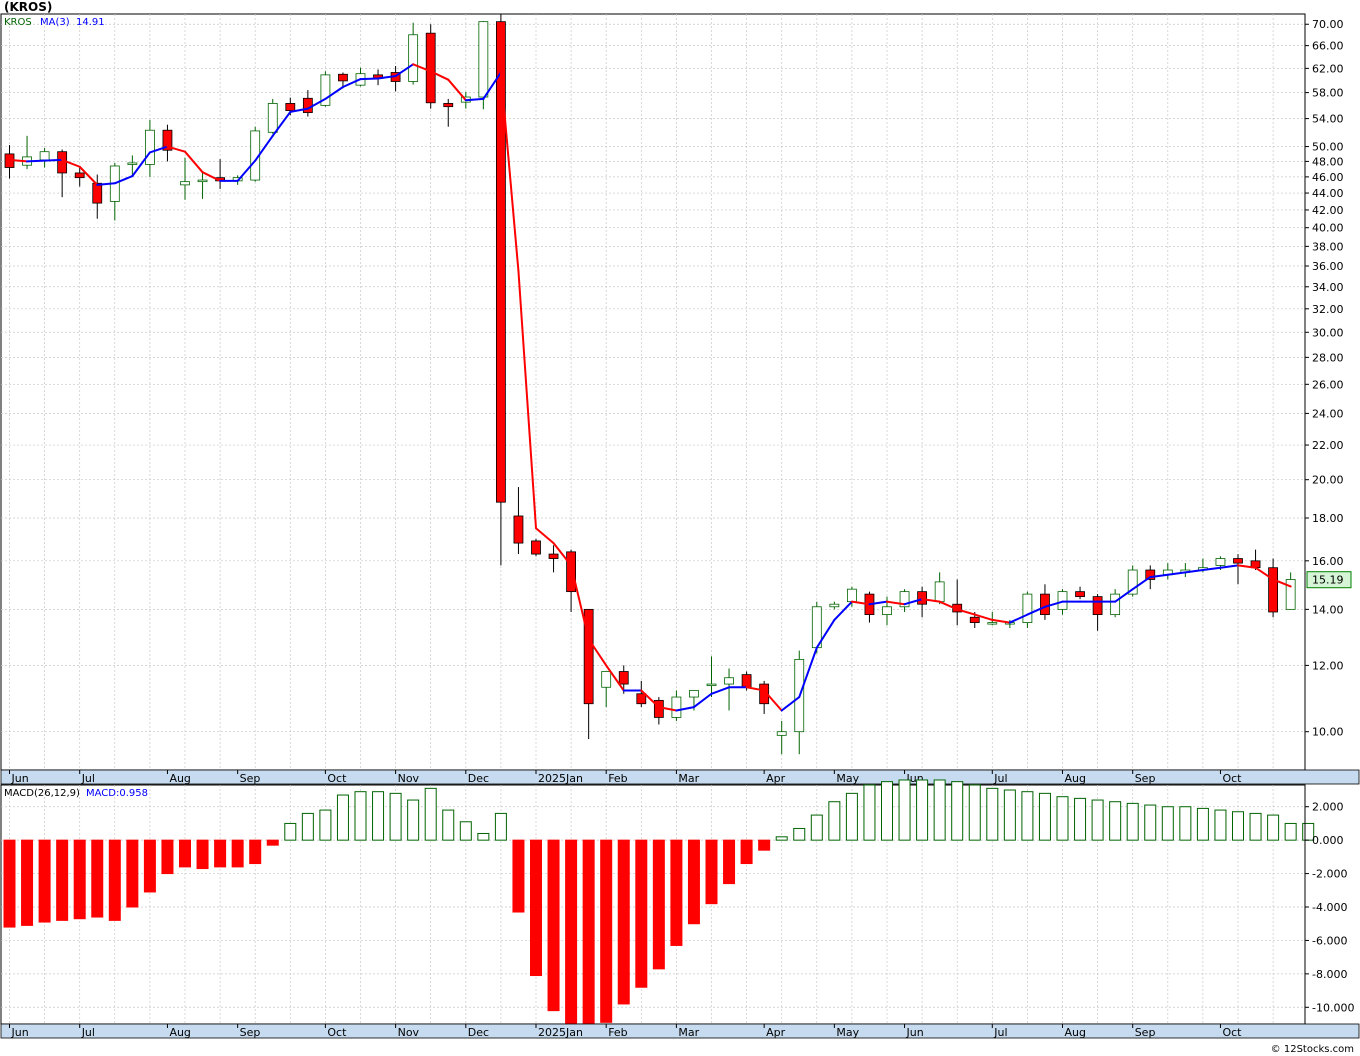 This screenshot has width=1360, height=1056. I want to click on price-axis-bg, so click(680, 777).